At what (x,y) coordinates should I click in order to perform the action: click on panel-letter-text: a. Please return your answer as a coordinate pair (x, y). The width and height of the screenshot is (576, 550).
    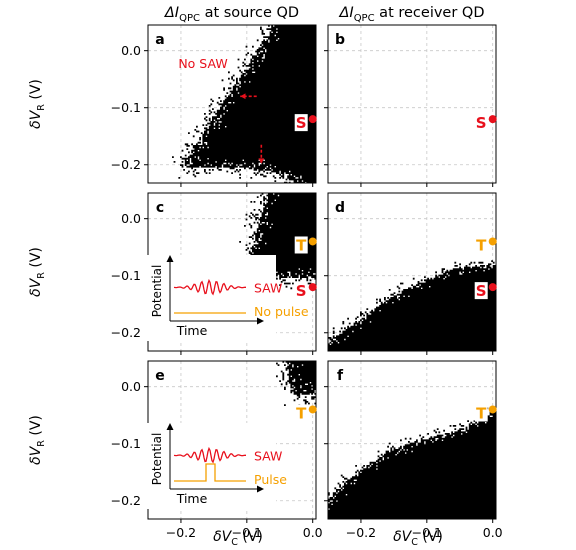
    Looking at the image, I should click on (159, 40).